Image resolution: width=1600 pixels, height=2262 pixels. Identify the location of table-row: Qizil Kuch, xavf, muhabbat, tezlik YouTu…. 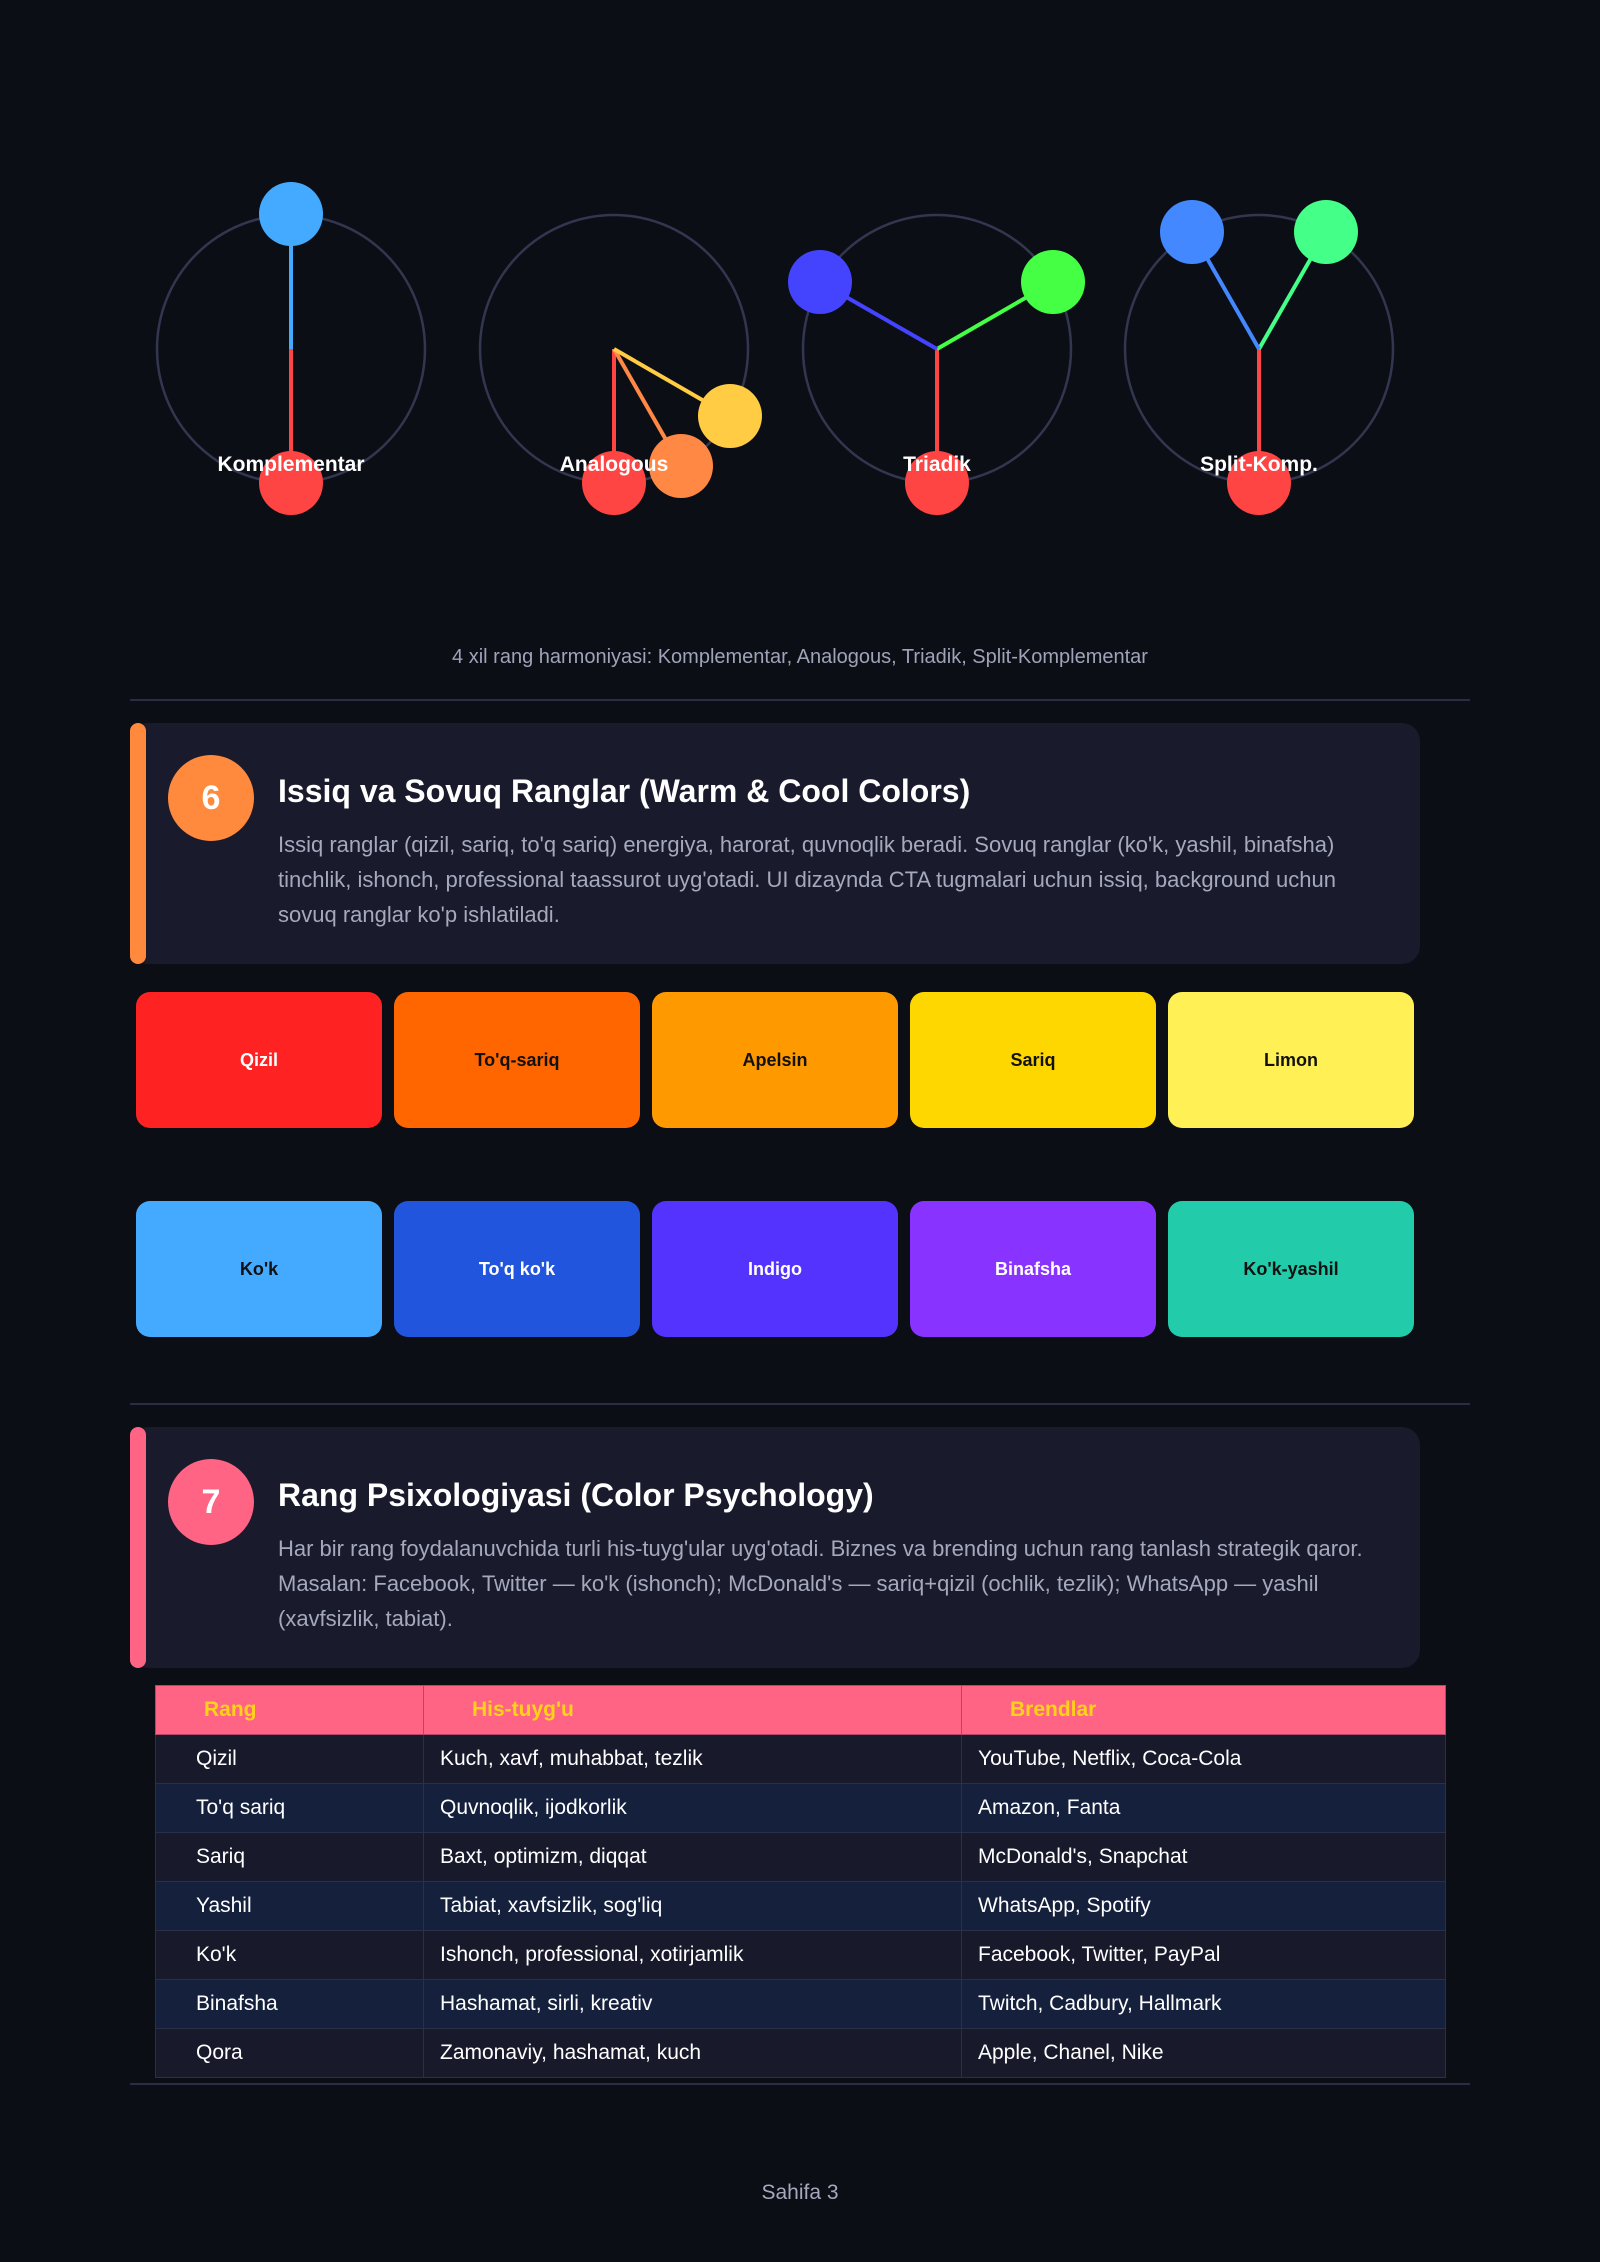
(800, 1759).